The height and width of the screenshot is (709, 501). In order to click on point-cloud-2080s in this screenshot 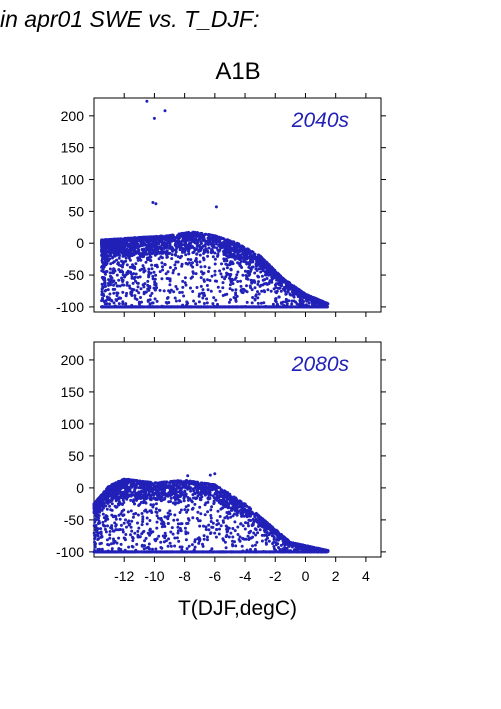, I will do `click(211, 513)`.